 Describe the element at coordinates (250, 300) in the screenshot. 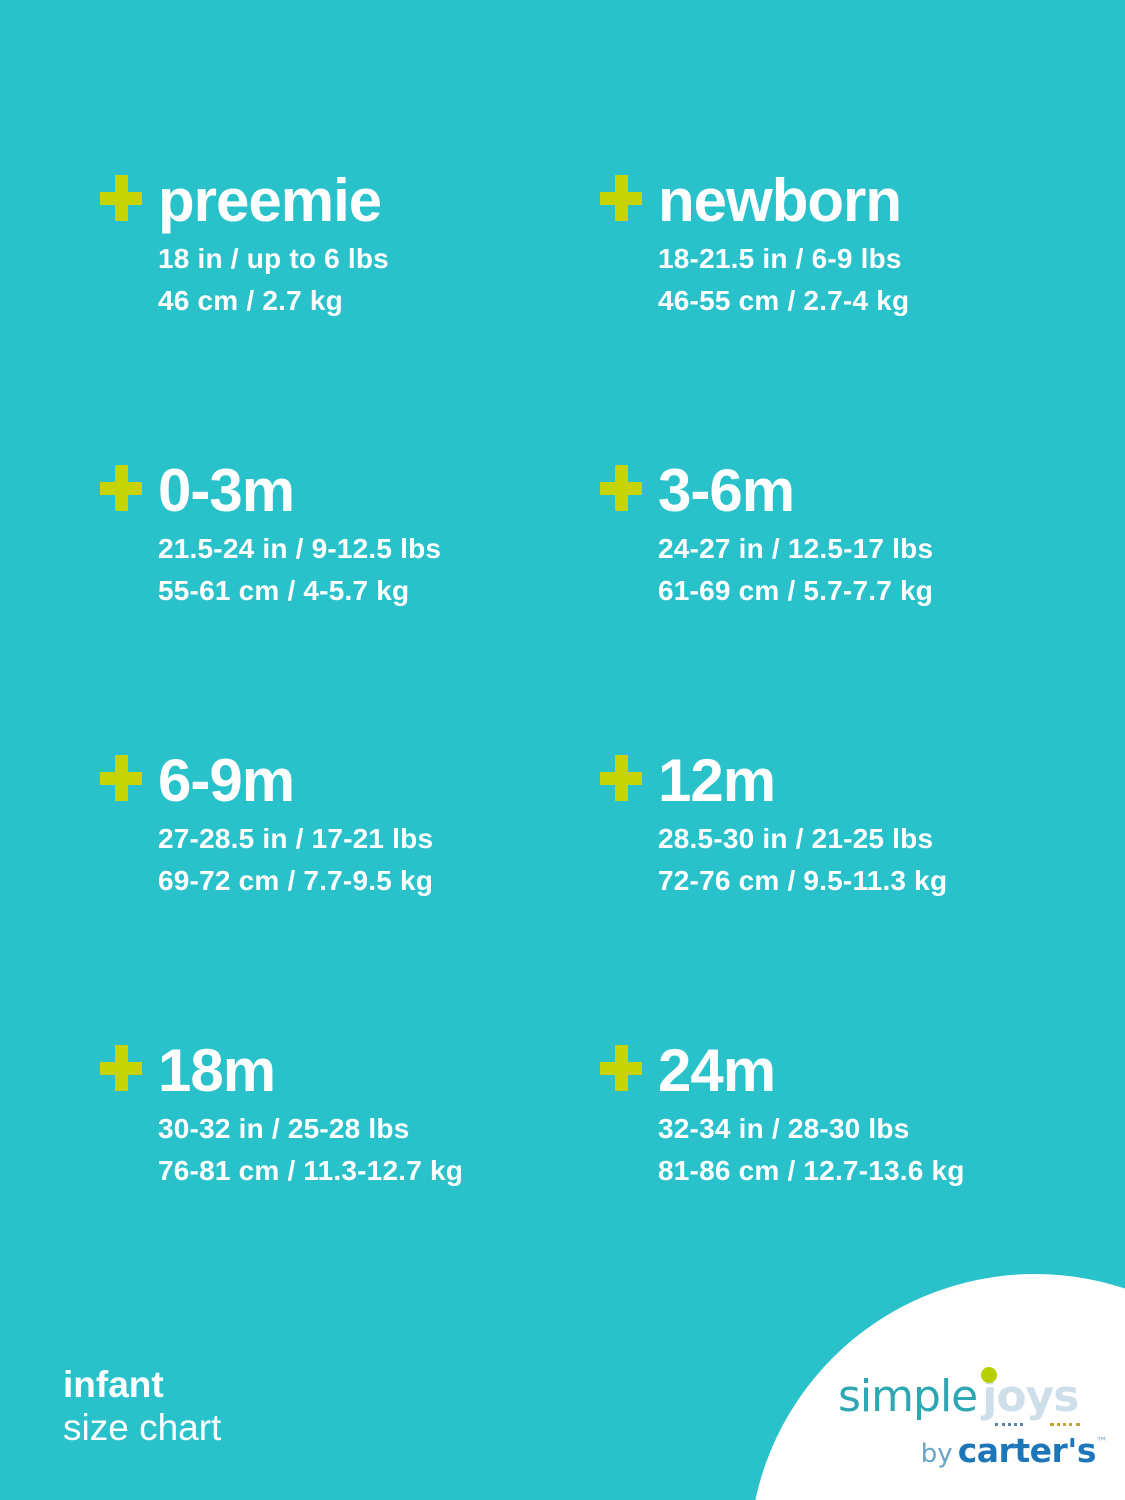

I see `size-metric: 46 cm / 2.7 kg` at that location.